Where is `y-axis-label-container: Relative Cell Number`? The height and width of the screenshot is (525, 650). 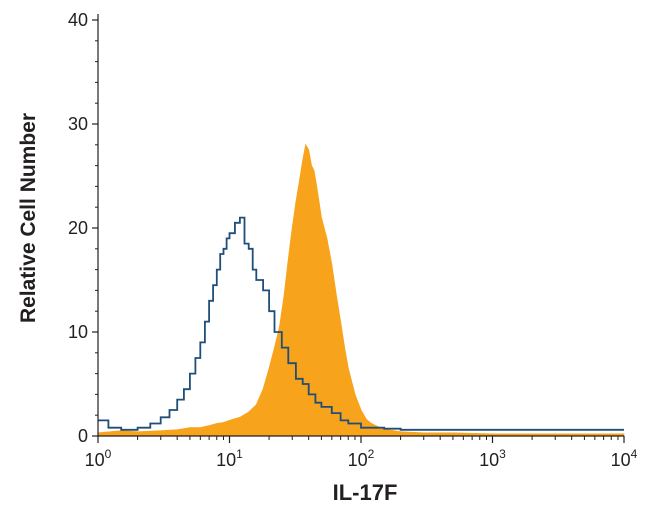 y-axis-label-container: Relative Cell Number is located at coordinates (30, 262).